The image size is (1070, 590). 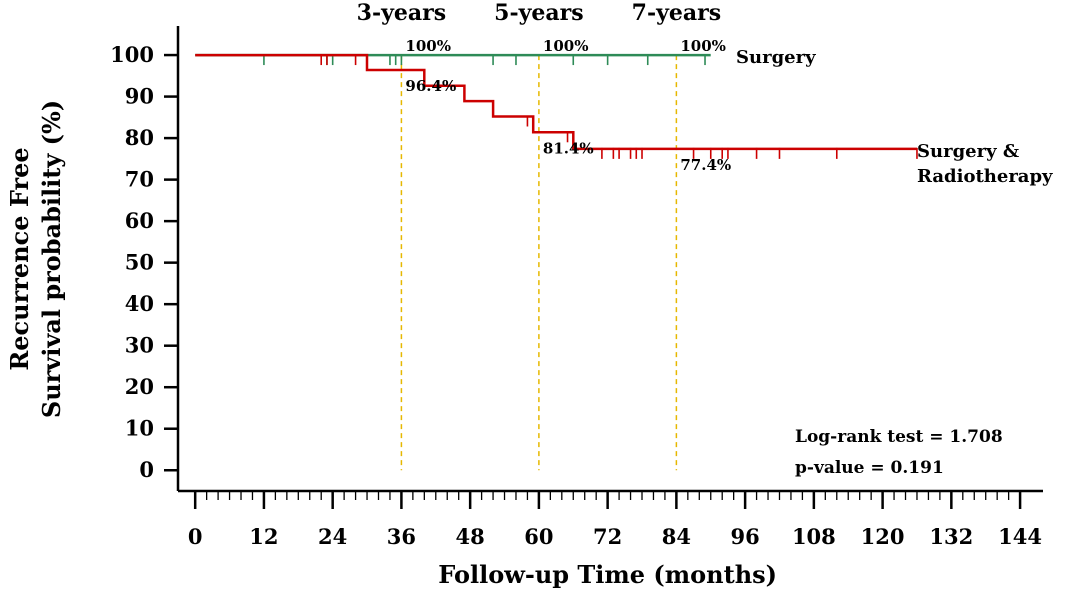 What do you see at coordinates (146, 469) in the screenshot?
I see `y-tick-label: 0` at bounding box center [146, 469].